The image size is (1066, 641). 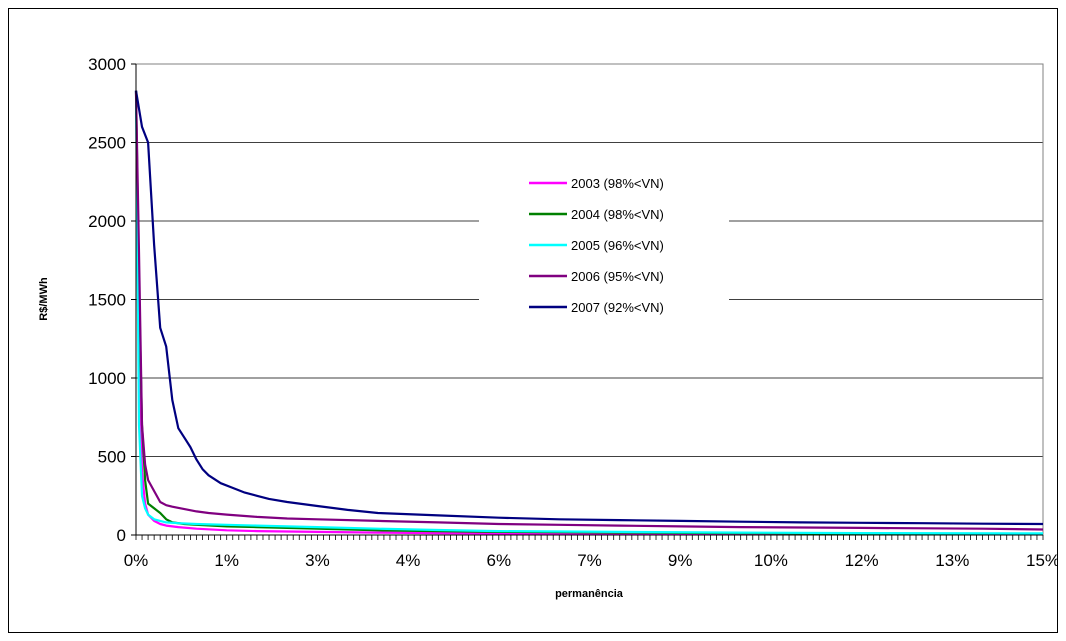 What do you see at coordinates (589, 560) in the screenshot?
I see `x-tick-label: 7%` at bounding box center [589, 560].